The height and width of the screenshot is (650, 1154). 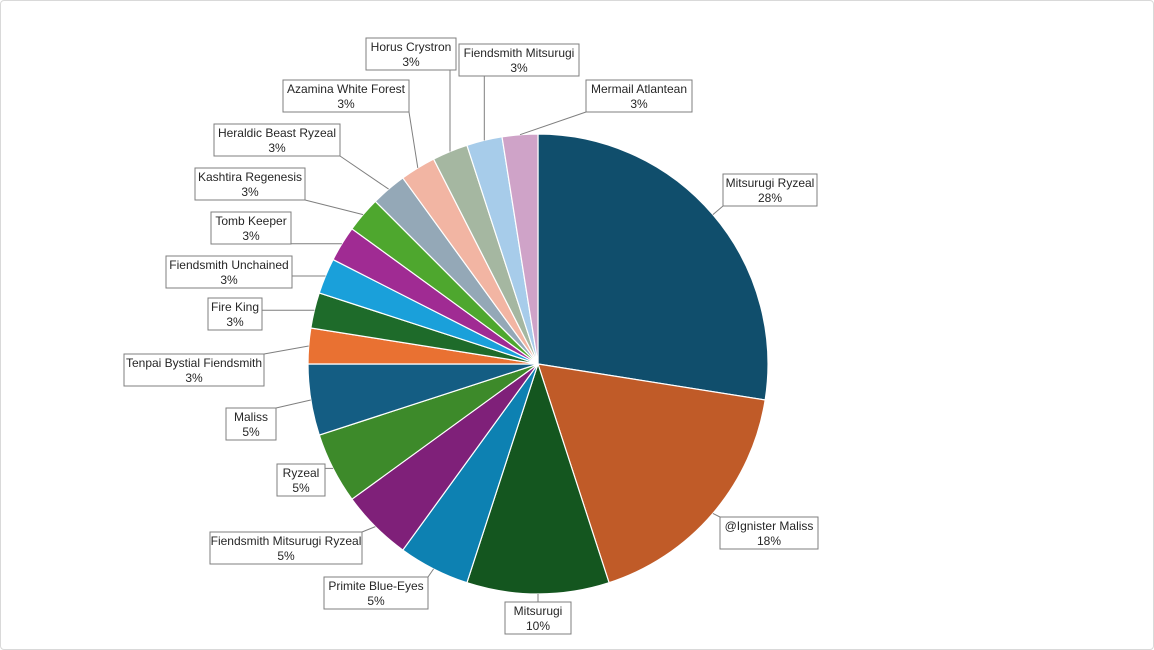 I want to click on pie-slice-mitsurugi, so click(x=538, y=478).